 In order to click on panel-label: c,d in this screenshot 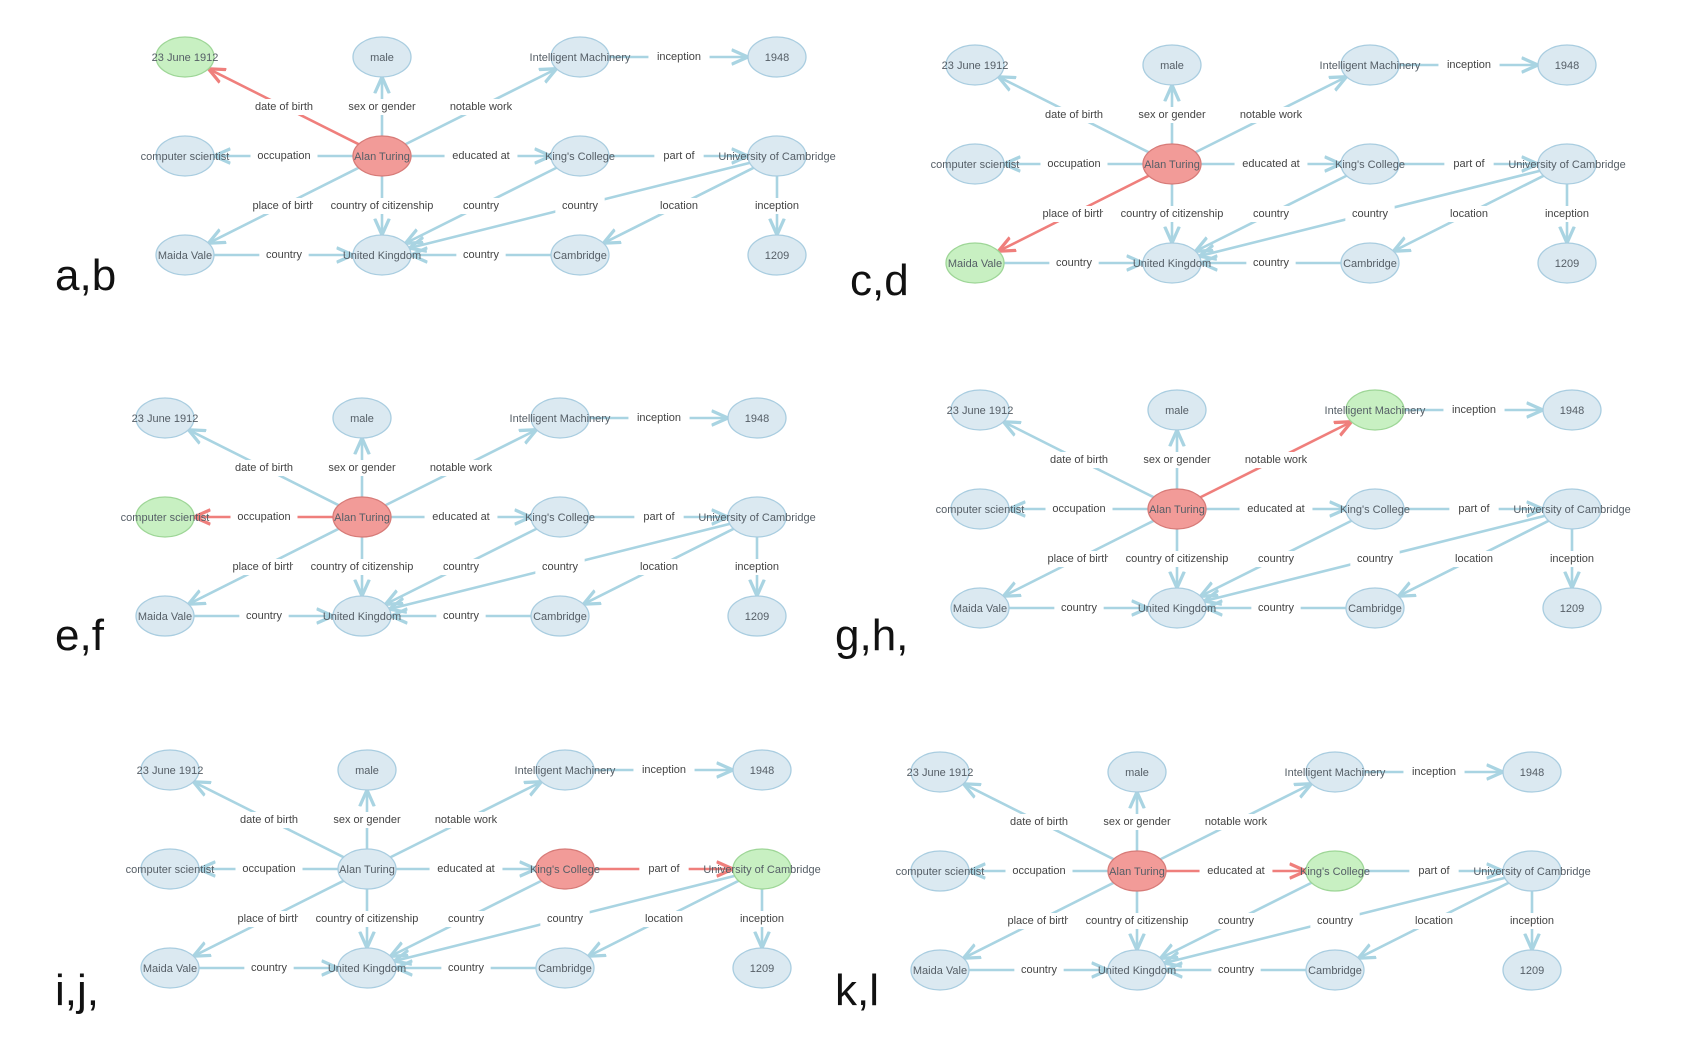, I will do `click(879, 280)`.